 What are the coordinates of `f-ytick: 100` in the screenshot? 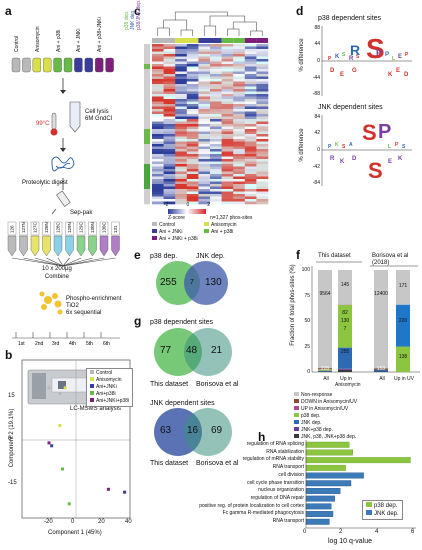 It's located at (305, 270).